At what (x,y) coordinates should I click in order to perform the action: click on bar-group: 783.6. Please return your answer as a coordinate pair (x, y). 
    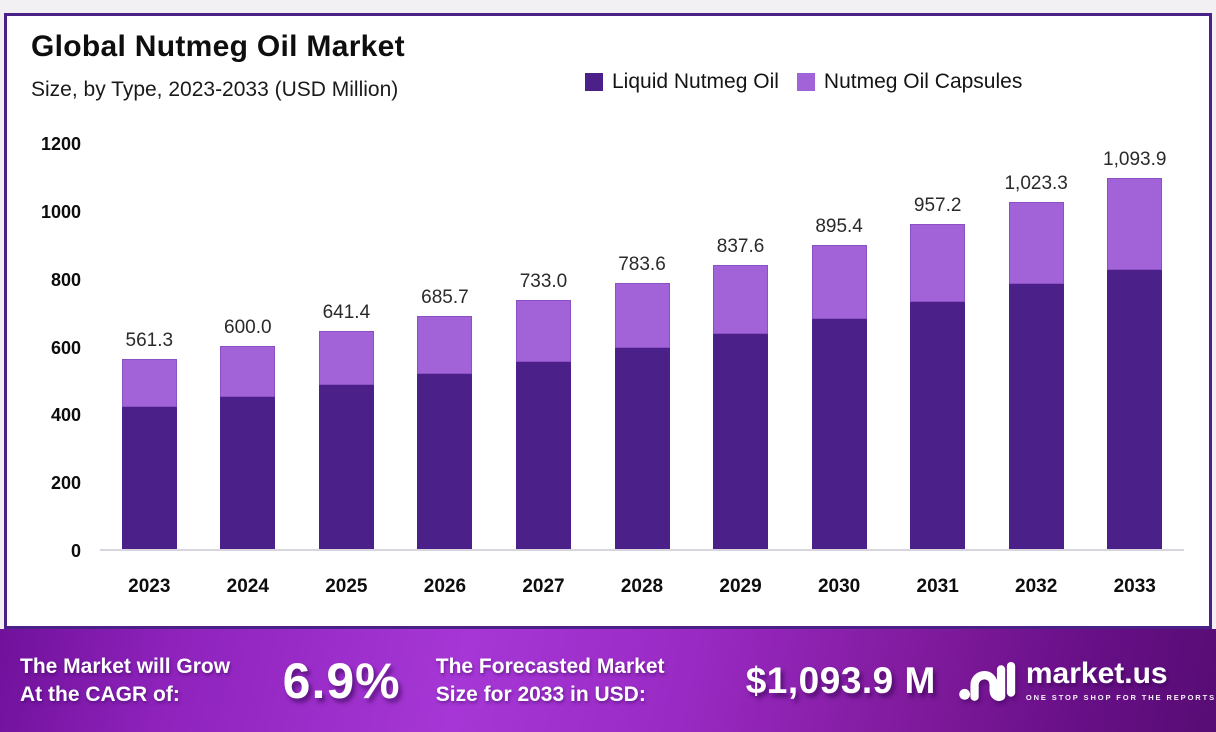
    Looking at the image, I should click on (642, 346).